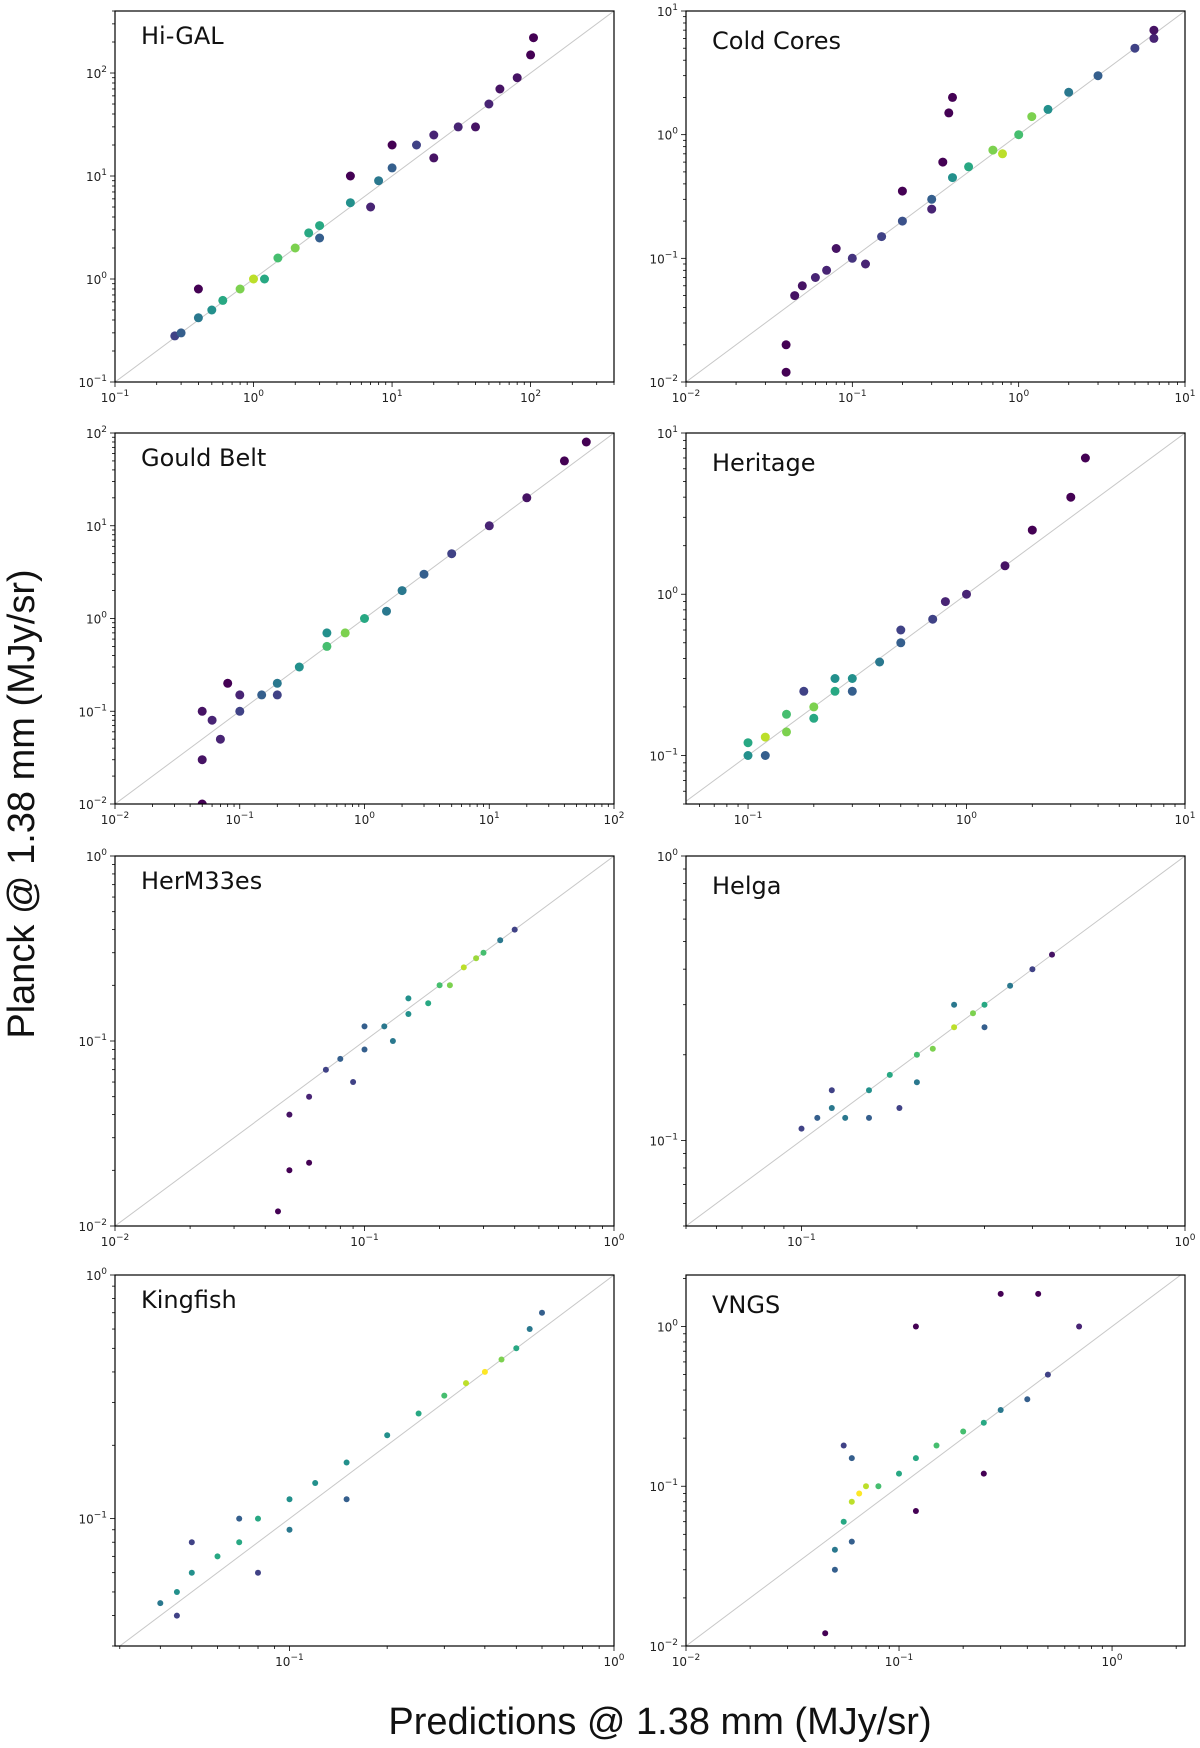 The height and width of the screenshot is (1748, 1200). What do you see at coordinates (966, 819) in the screenshot?
I see `x-tick-label: 10⁰` at bounding box center [966, 819].